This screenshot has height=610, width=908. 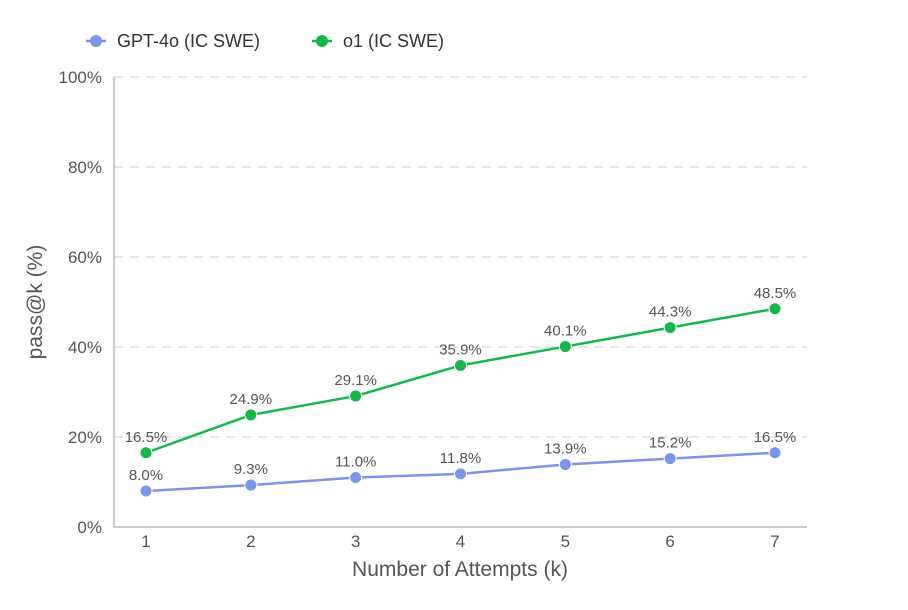 I want to click on series-1: 8.0% 9.3% 11.0% 11.8% 13.9% 15.2% 16.5%, so click(x=463, y=463).